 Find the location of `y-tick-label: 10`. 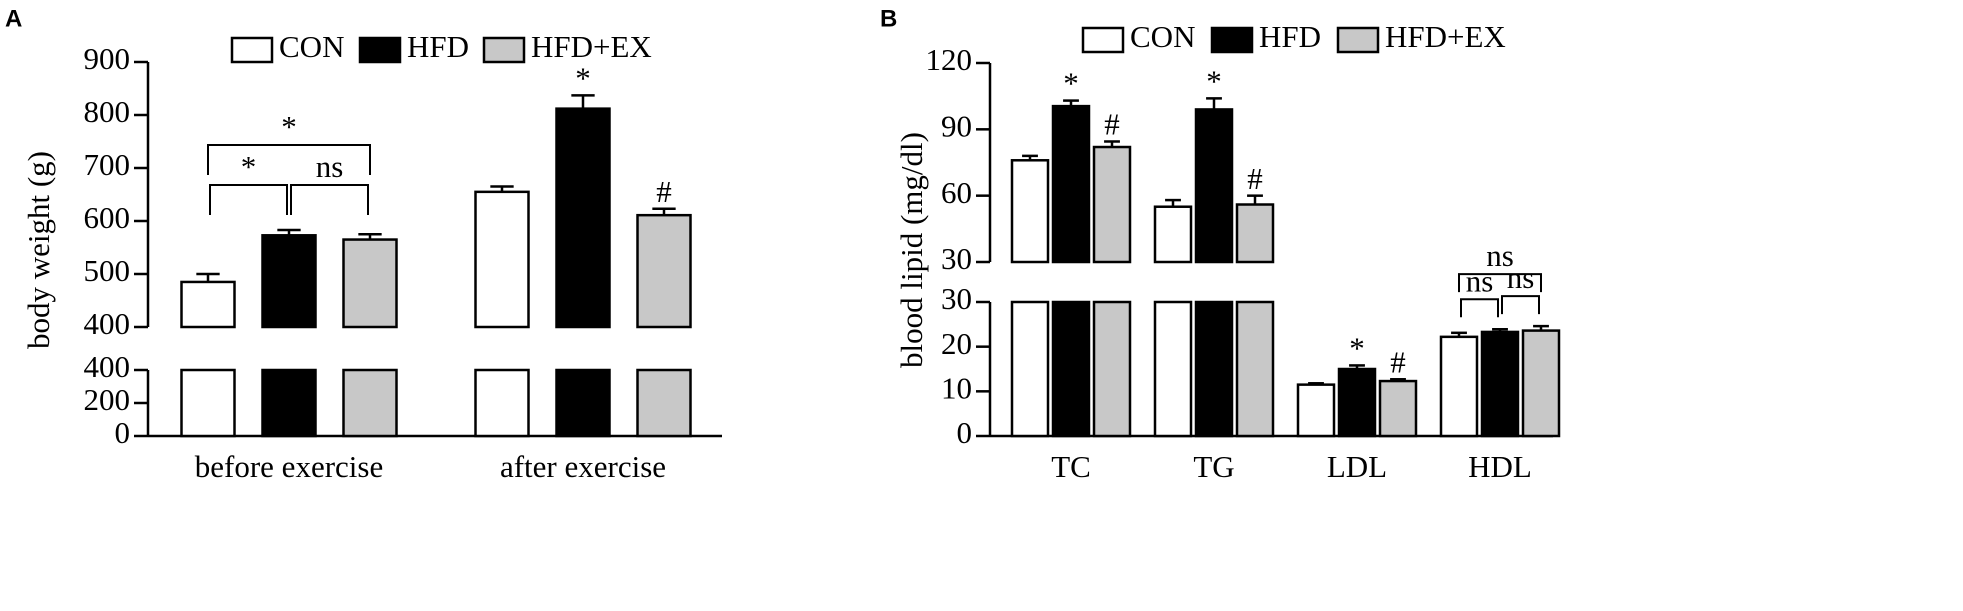

y-tick-label: 10 is located at coordinates (956, 387).